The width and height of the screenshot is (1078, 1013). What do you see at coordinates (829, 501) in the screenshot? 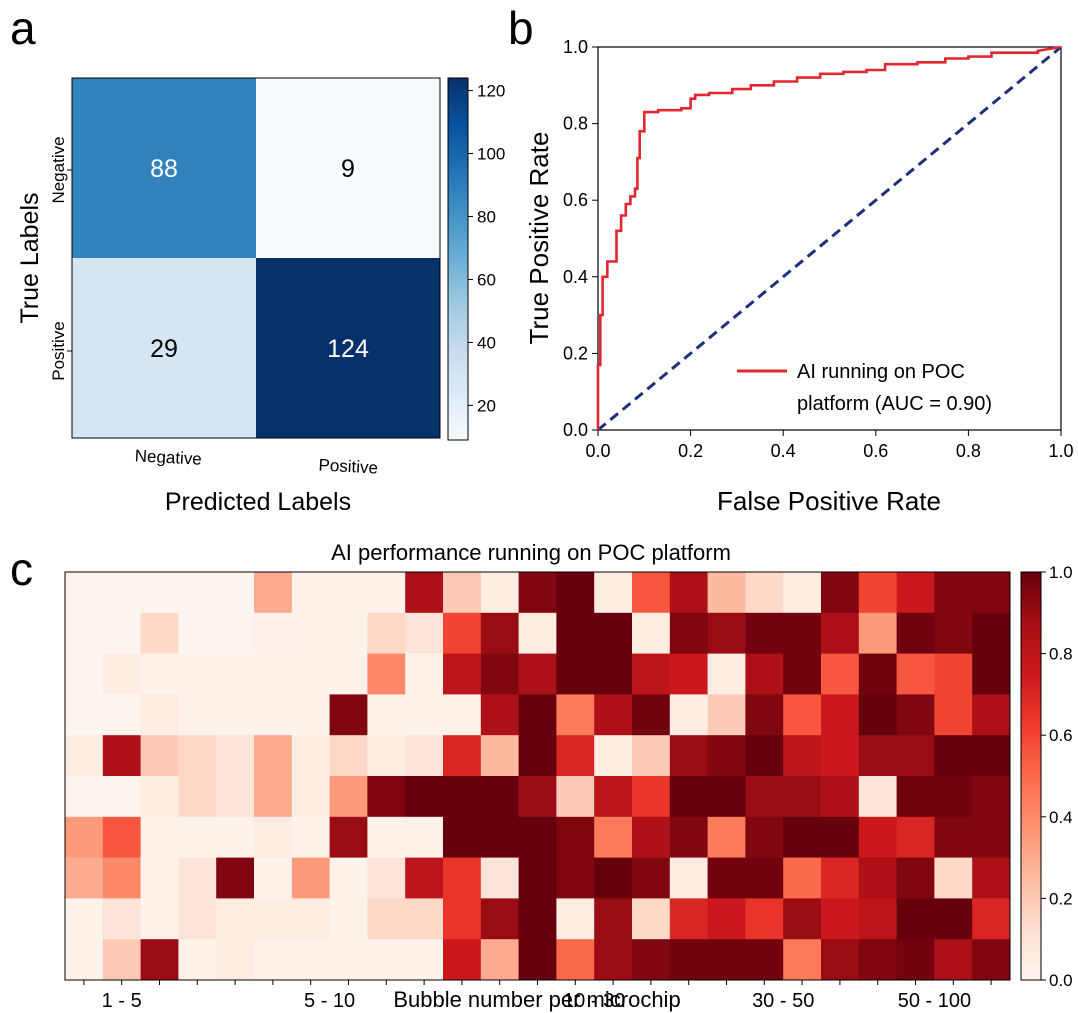
I see `roc-xlabel: False Positive Rate` at bounding box center [829, 501].